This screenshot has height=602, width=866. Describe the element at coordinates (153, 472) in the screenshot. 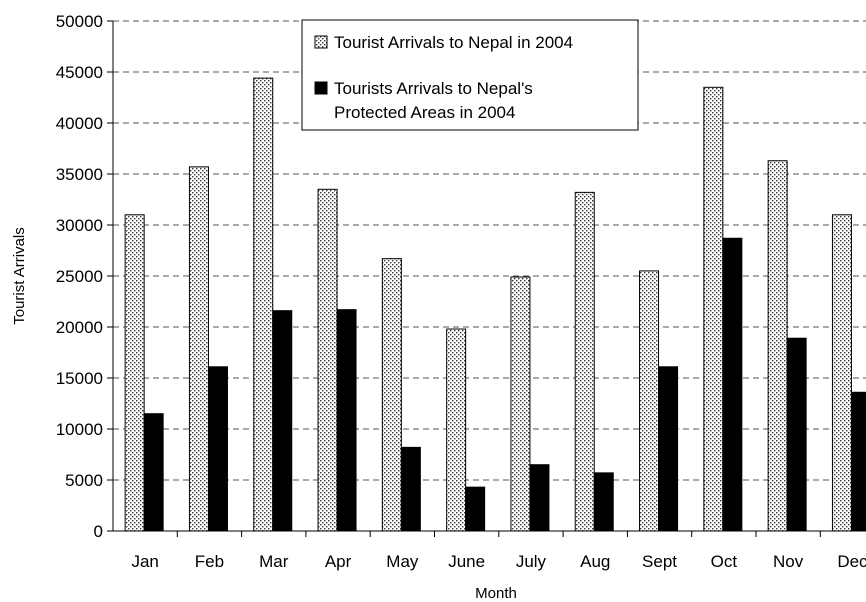

I see `bar-protected-jan` at that location.